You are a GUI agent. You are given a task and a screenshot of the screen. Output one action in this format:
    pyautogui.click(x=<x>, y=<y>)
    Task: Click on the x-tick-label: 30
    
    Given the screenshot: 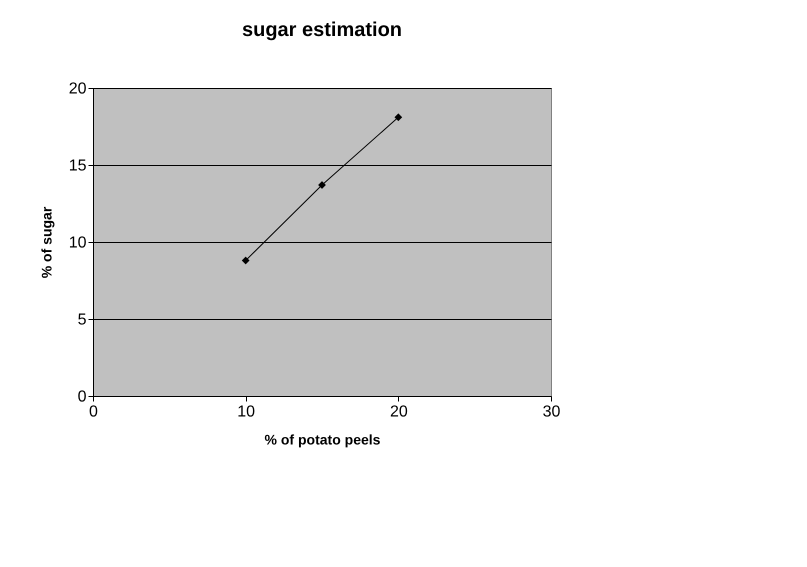 What is the action you would take?
    pyautogui.click(x=551, y=412)
    